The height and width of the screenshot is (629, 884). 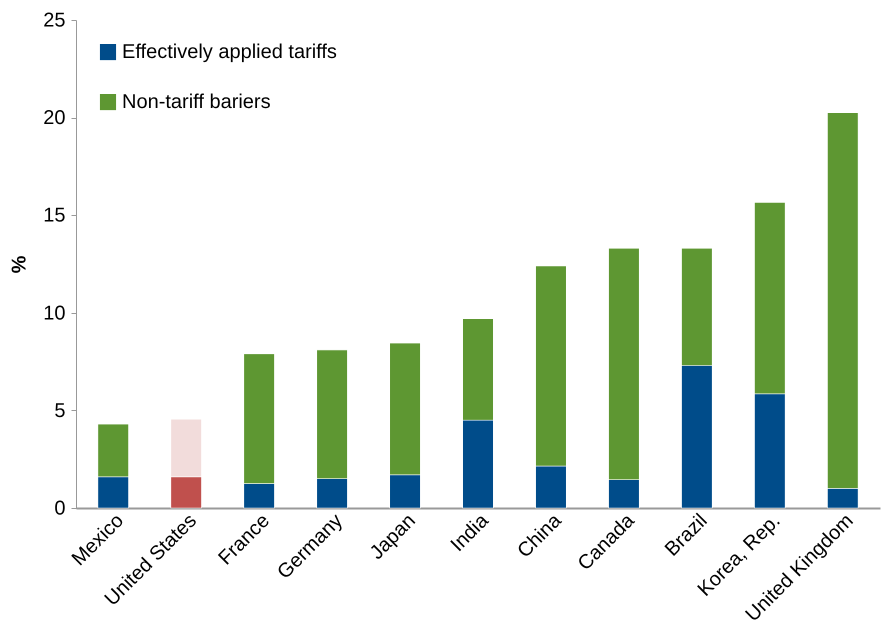 I want to click on y-axis-title: %, so click(x=19, y=264).